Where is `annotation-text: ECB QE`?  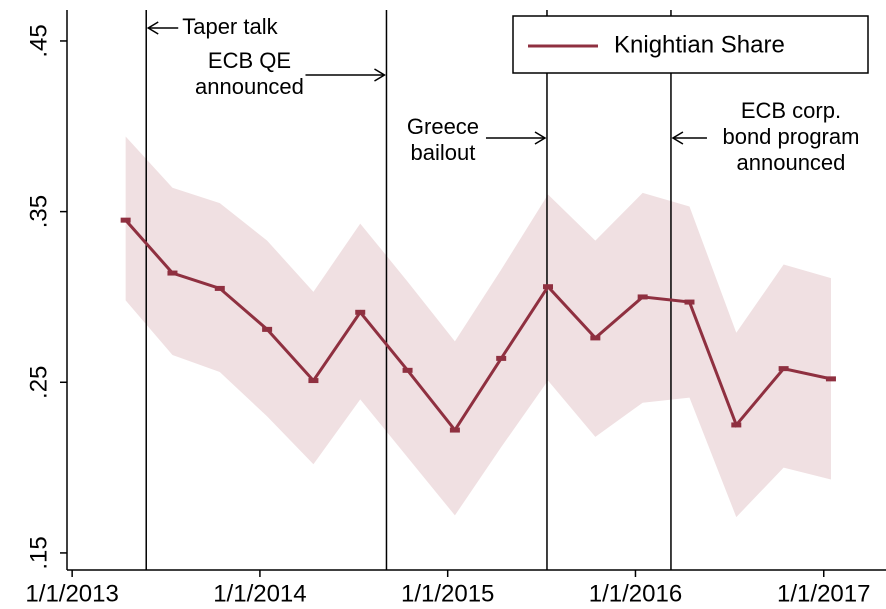 annotation-text: ECB QE is located at coordinates (249, 60).